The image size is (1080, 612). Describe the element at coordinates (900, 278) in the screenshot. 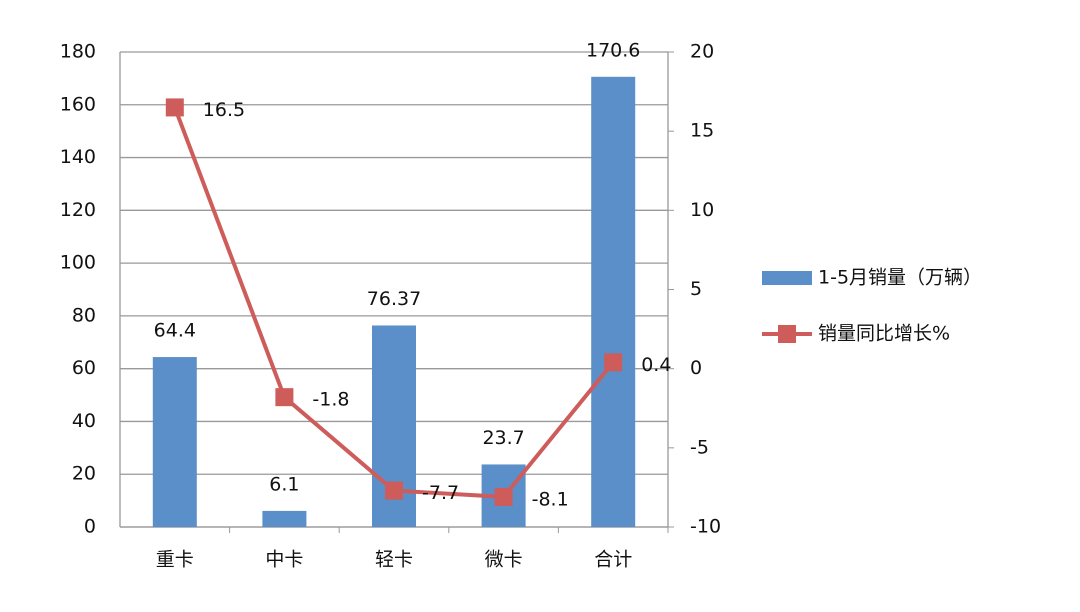

I see `legend-label: 1-5月销量（万辆）` at that location.